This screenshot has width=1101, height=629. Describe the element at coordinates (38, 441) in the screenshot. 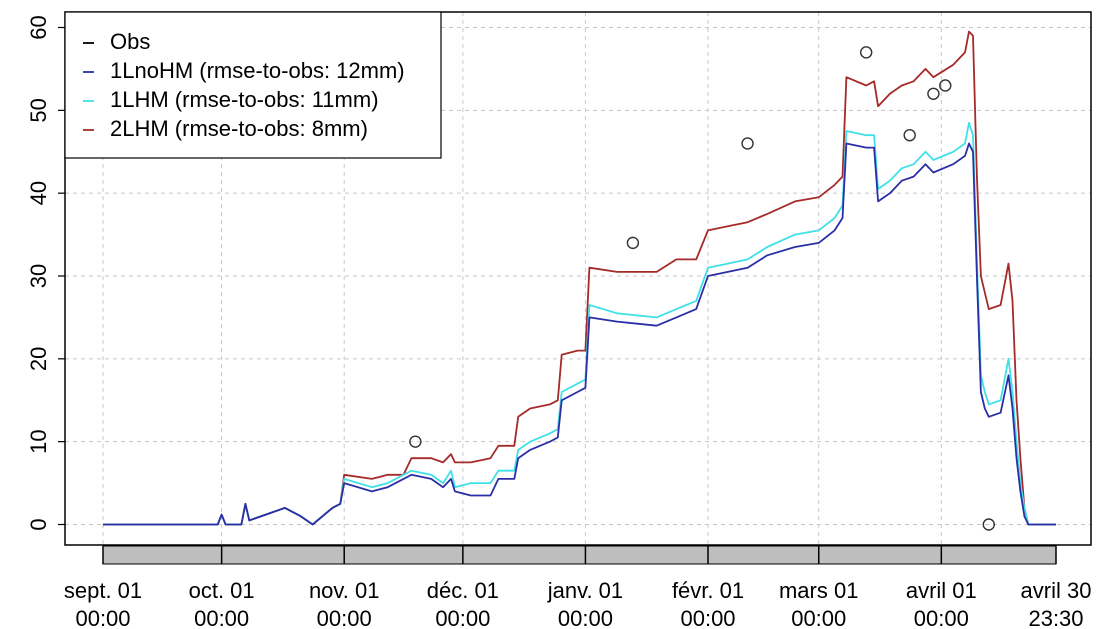

I see `y-tick-label: 10` at that location.